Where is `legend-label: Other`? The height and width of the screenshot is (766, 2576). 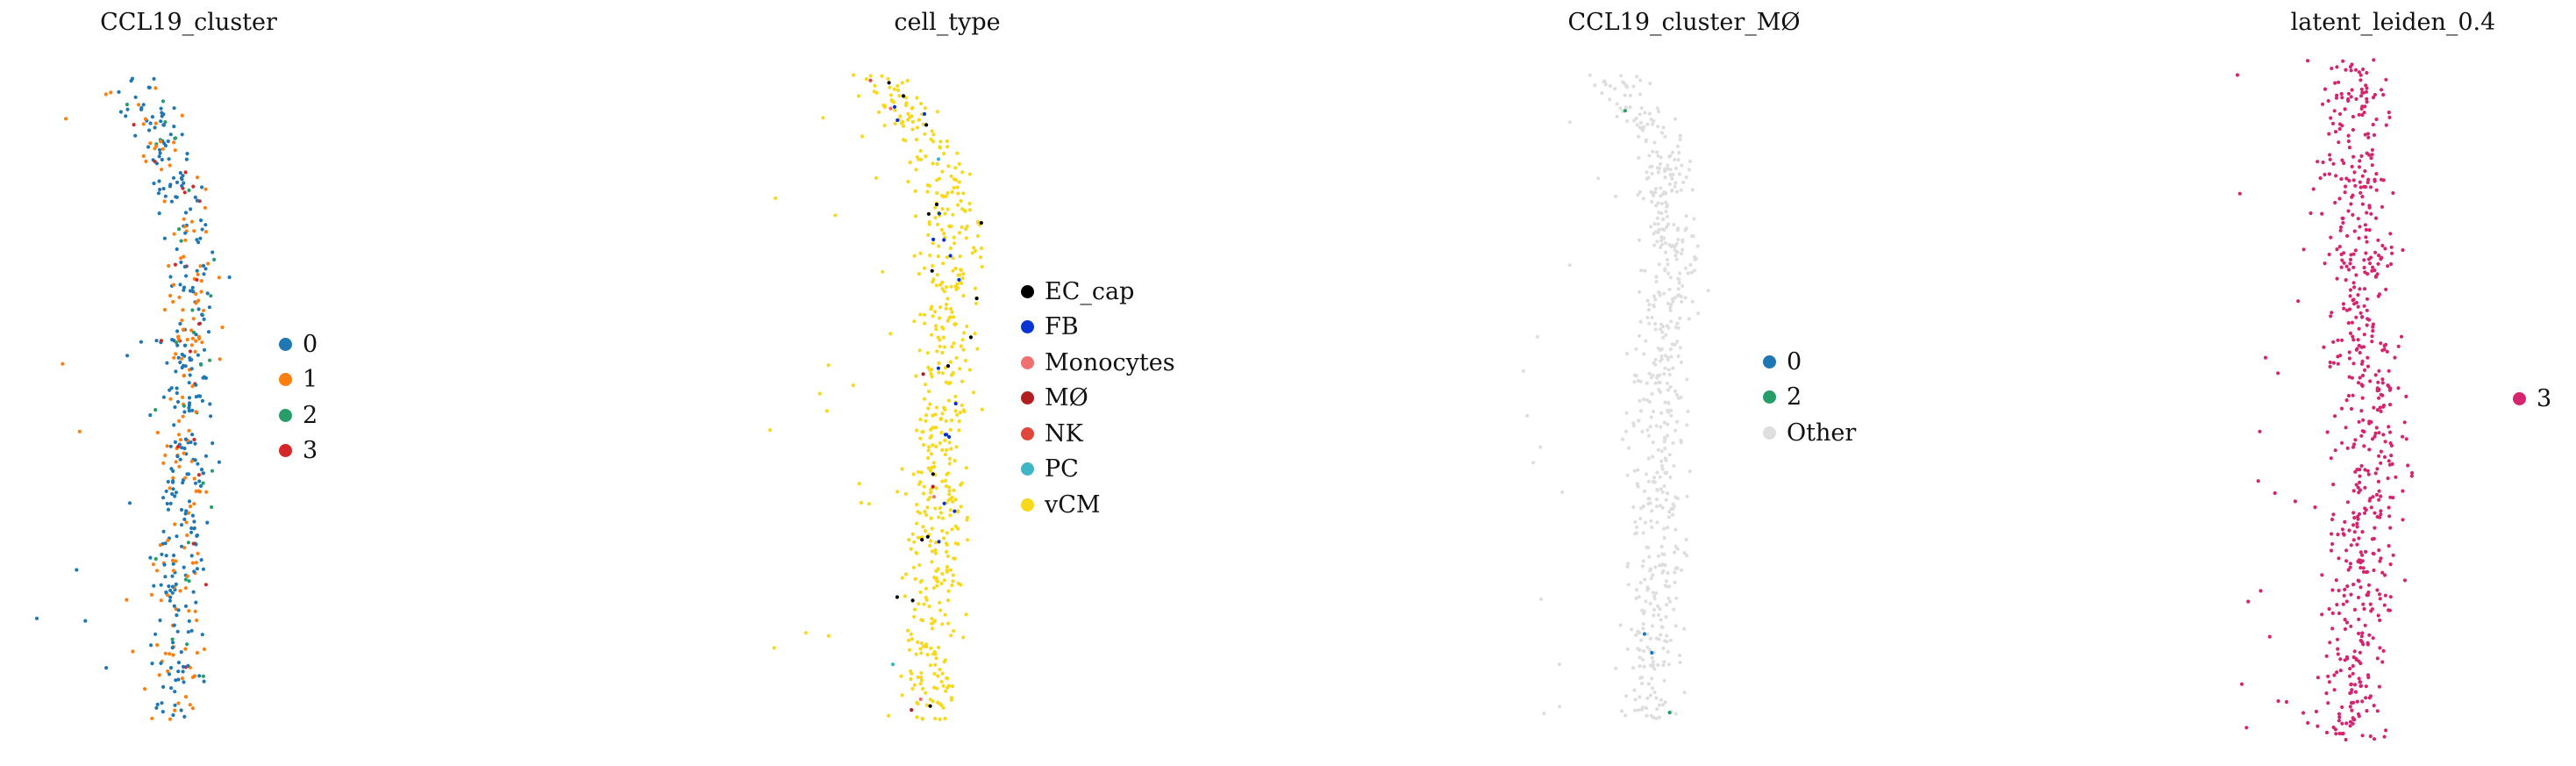
legend-label: Other is located at coordinates (1822, 433).